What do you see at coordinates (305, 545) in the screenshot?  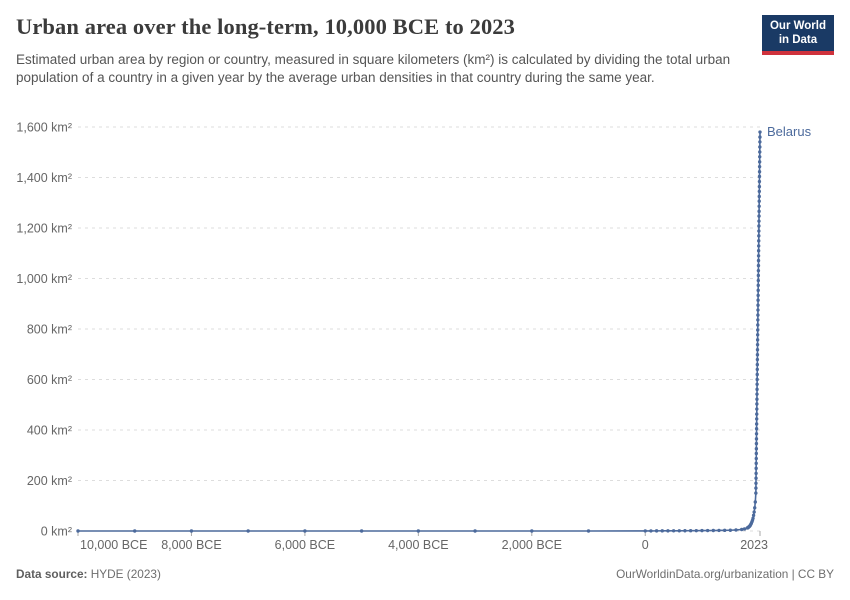 I see `x-axis-label: 6,000 BCE` at bounding box center [305, 545].